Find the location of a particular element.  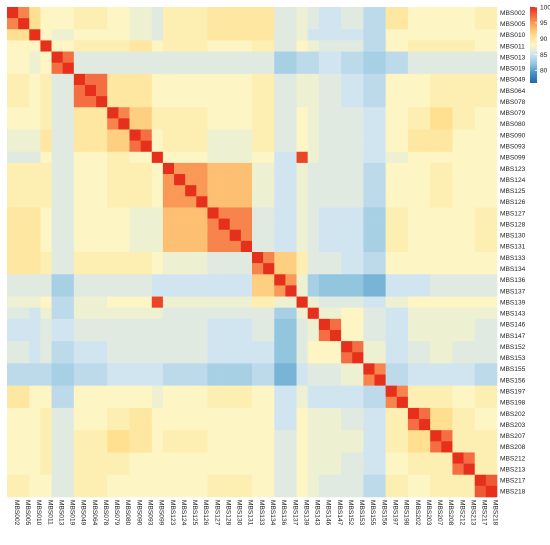

column-label: MBS127 is located at coordinates (216, 513).